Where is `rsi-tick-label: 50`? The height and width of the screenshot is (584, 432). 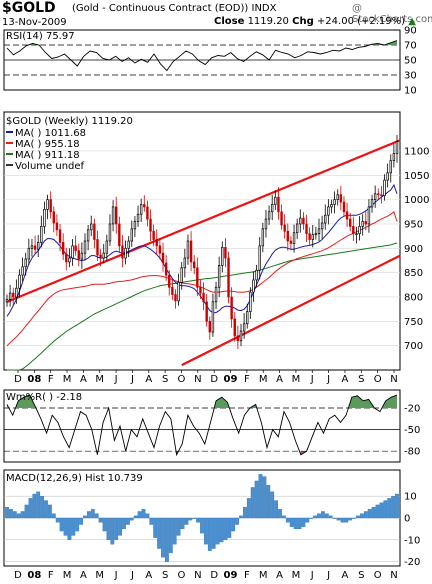 rsi-tick-label: 50 is located at coordinates (410, 61).